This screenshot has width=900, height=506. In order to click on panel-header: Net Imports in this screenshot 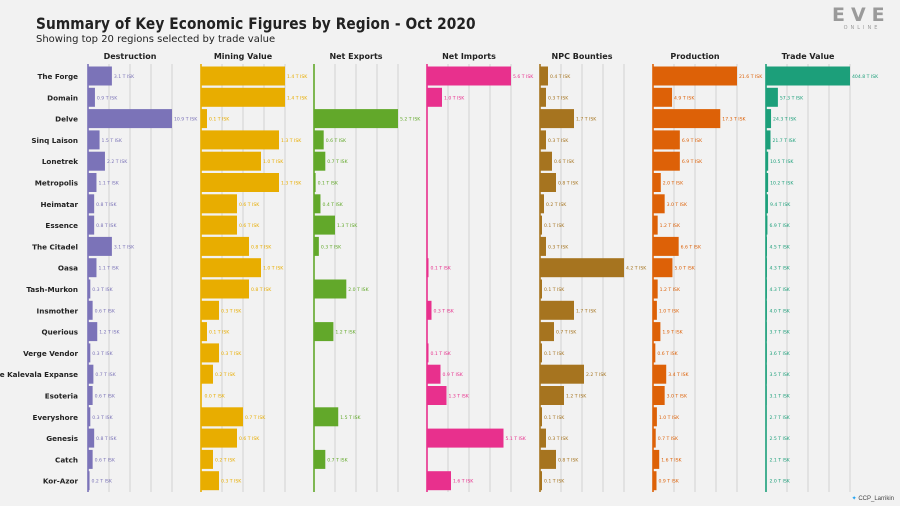, I will do `click(469, 56)`.